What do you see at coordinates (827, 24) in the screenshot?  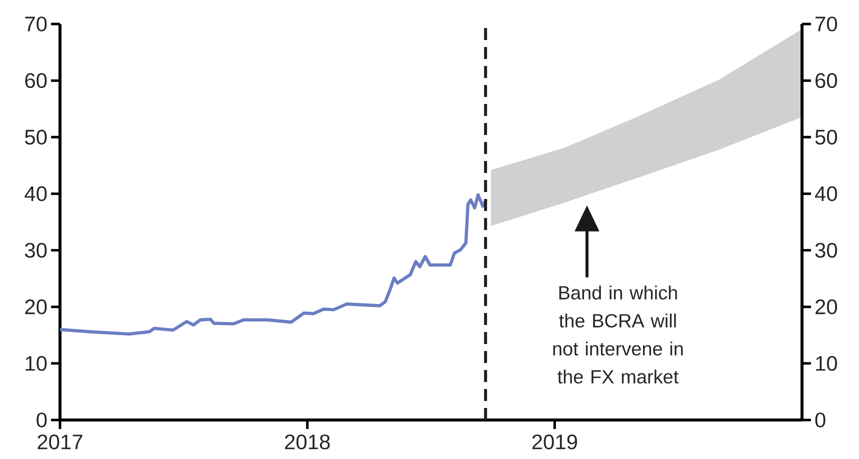 I see `y2-tick-label: 70` at bounding box center [827, 24].